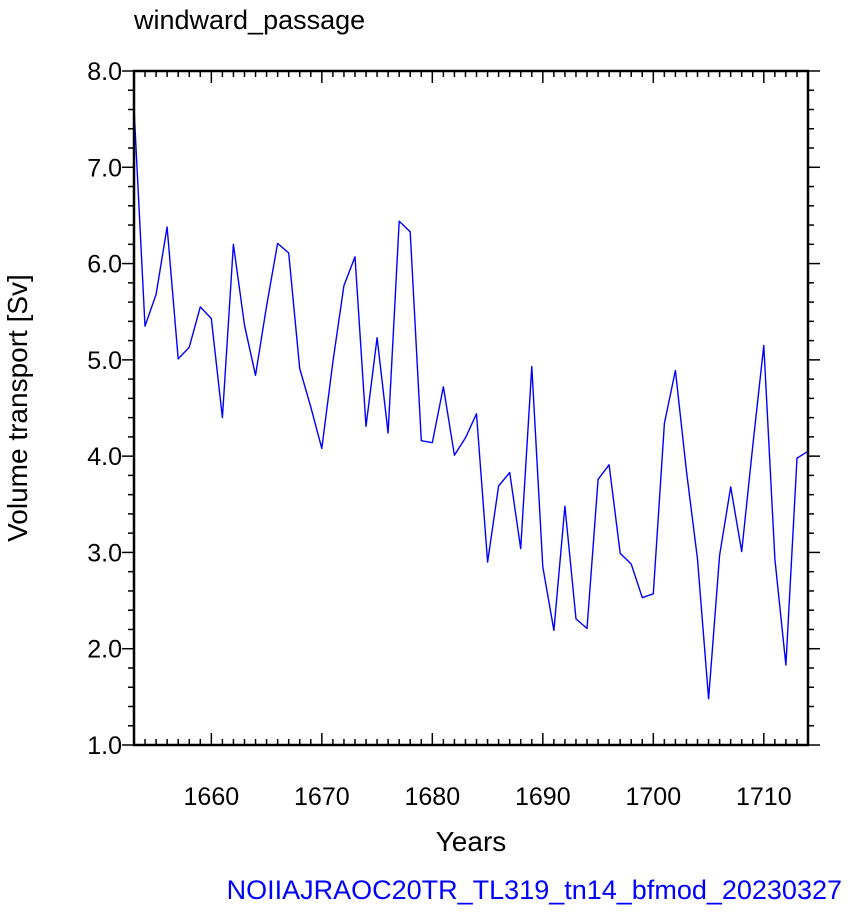  Describe the element at coordinates (104, 168) in the screenshot. I see `y-tick-label: 7.0` at that location.